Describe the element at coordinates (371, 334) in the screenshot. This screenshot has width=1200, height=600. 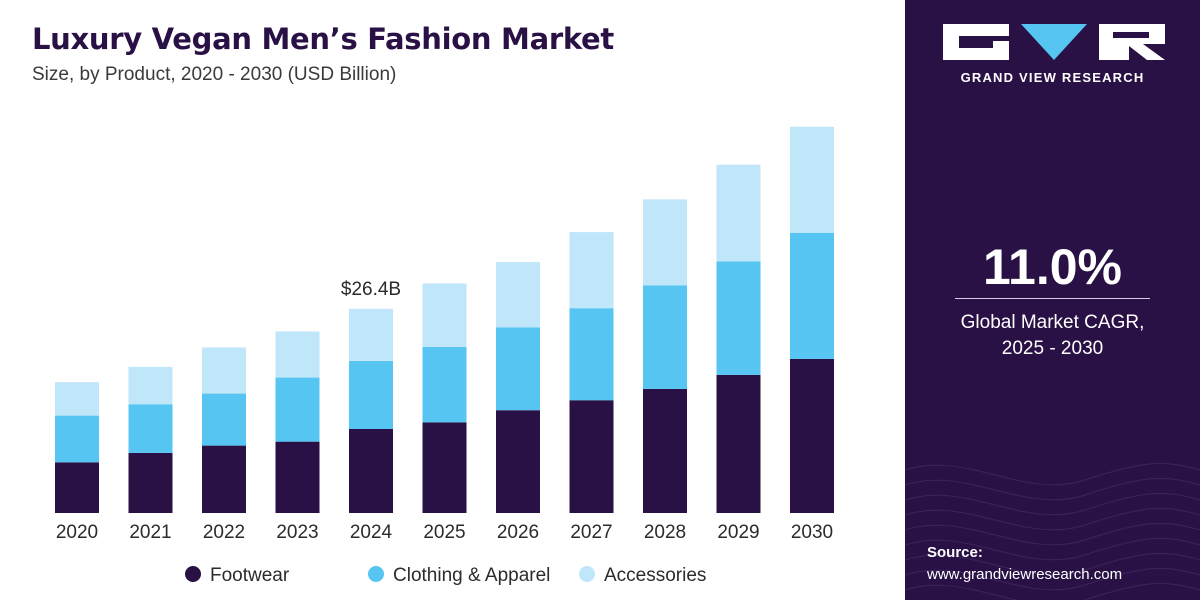
I see `bar-2024-accessories` at that location.